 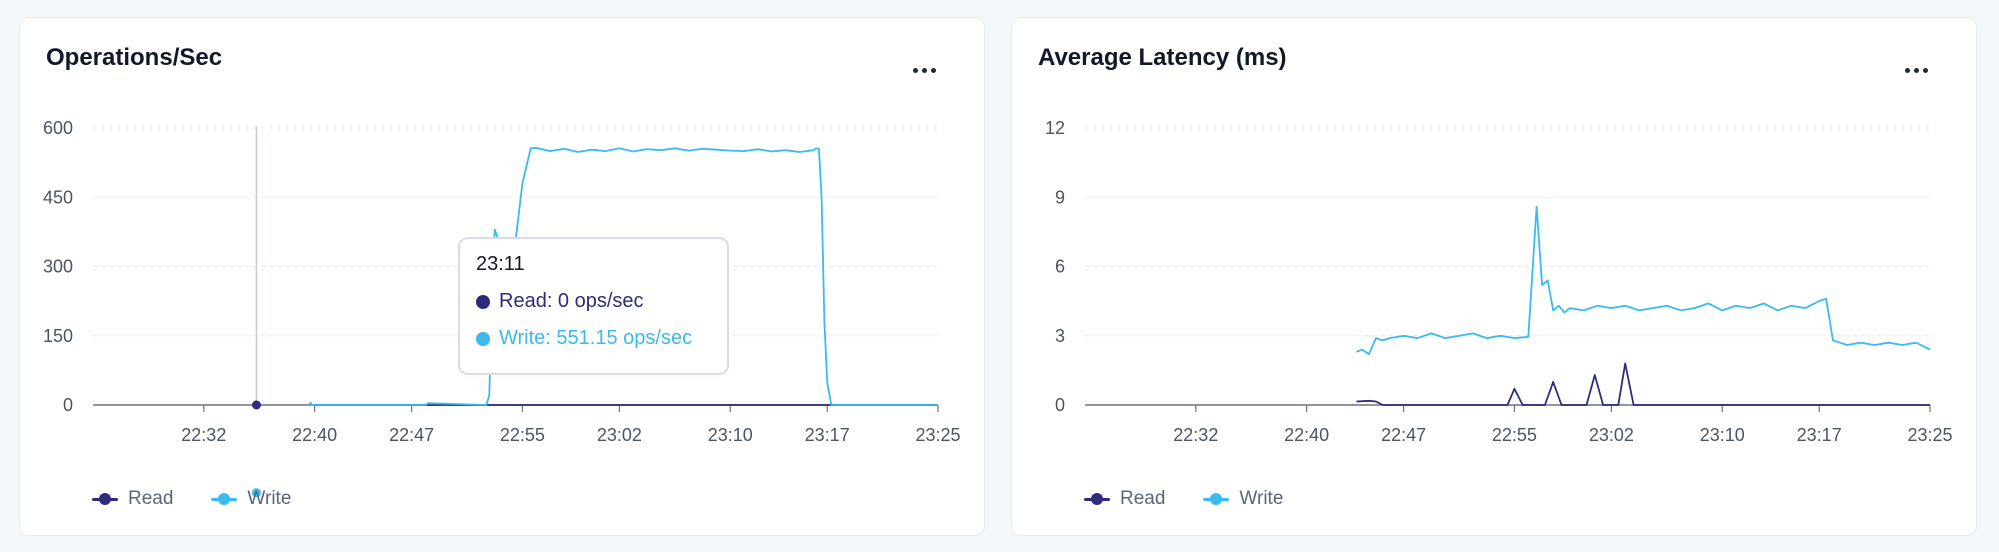 I want to click on hover-point-write, so click(x=256, y=493).